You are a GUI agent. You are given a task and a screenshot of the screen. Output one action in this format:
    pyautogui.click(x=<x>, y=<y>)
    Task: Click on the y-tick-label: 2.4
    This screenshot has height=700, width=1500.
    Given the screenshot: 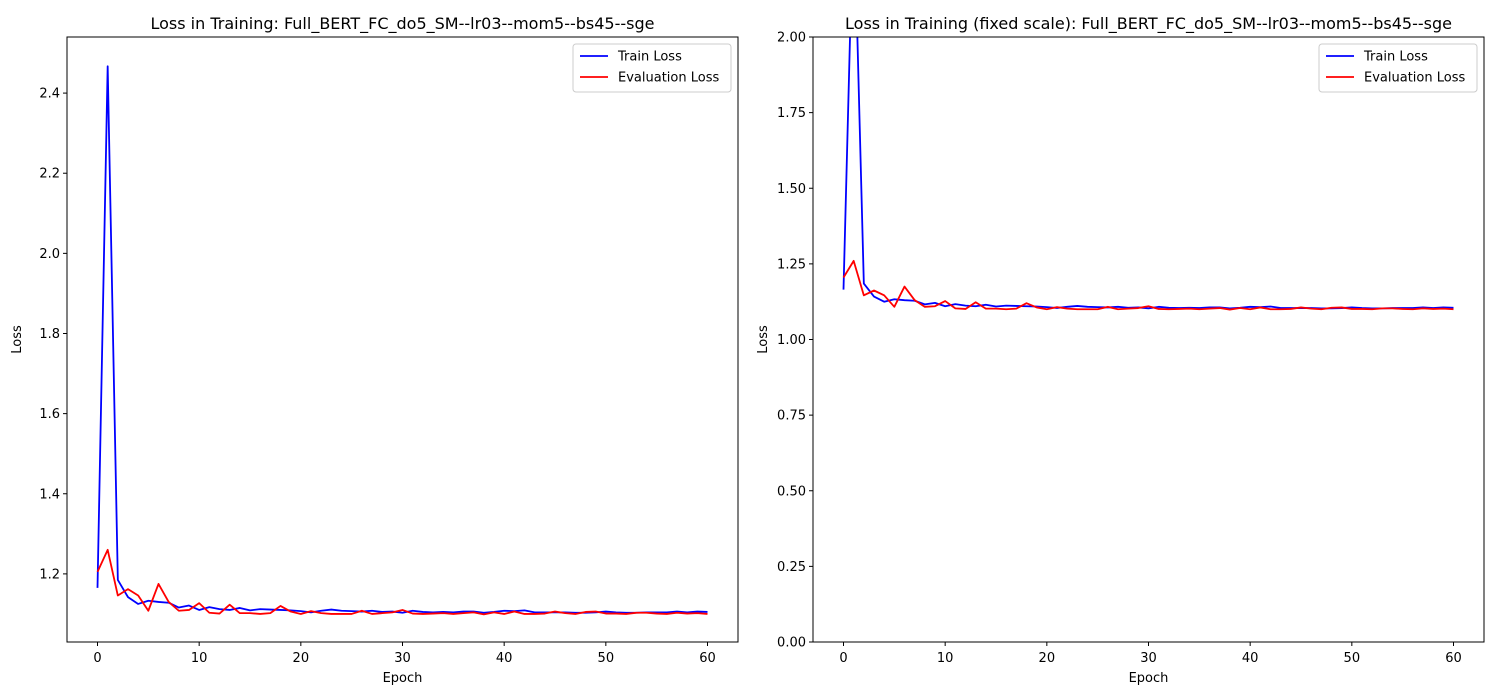 What is the action you would take?
    pyautogui.click(x=49, y=94)
    